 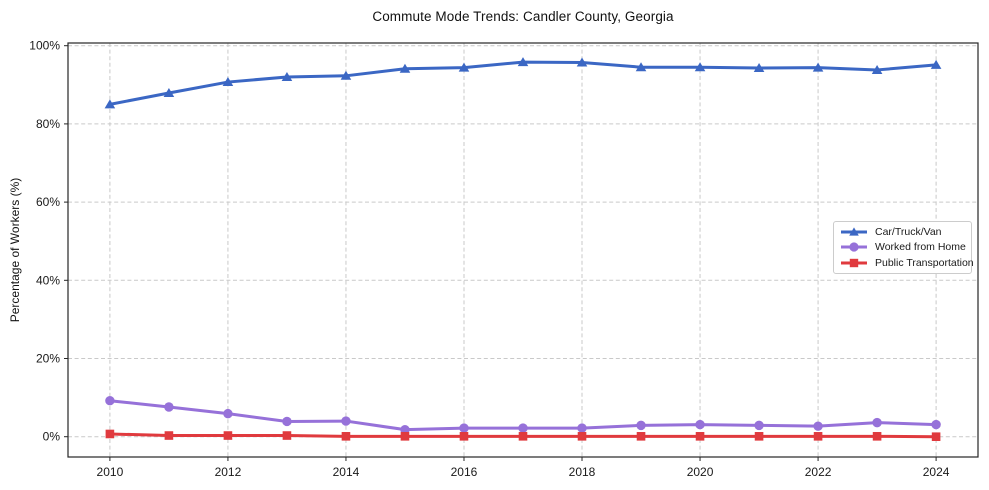 I want to click on line-triangle-marker-icon, so click(x=854, y=231).